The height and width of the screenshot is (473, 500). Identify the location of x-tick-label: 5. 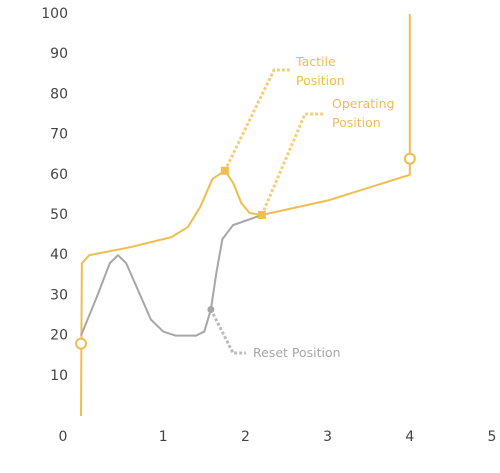
(492, 437).